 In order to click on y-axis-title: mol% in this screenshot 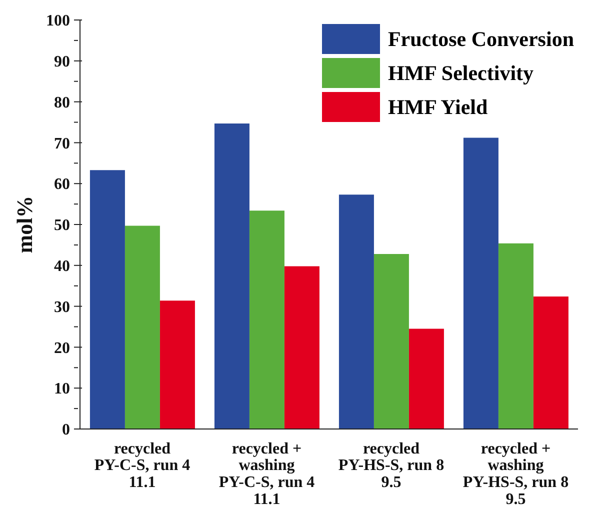, I will do `click(24, 225)`.